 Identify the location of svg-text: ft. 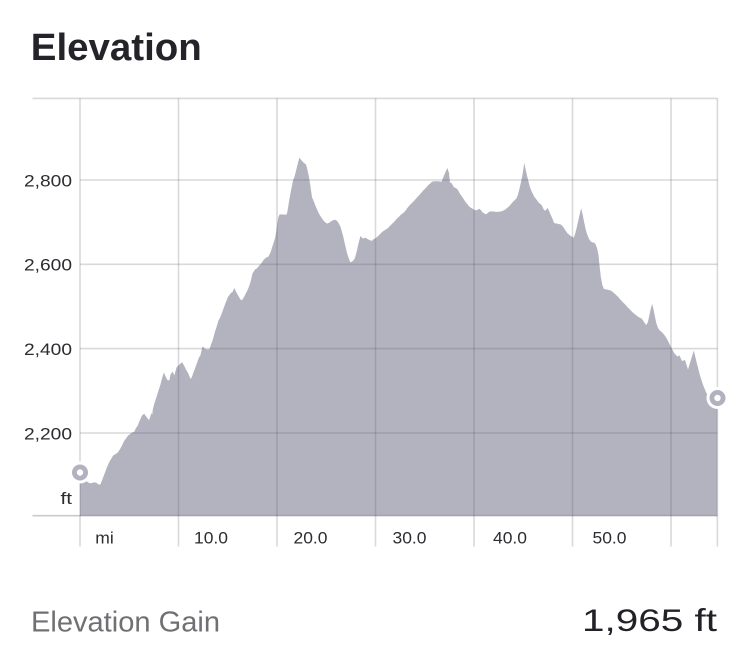
(67, 498).